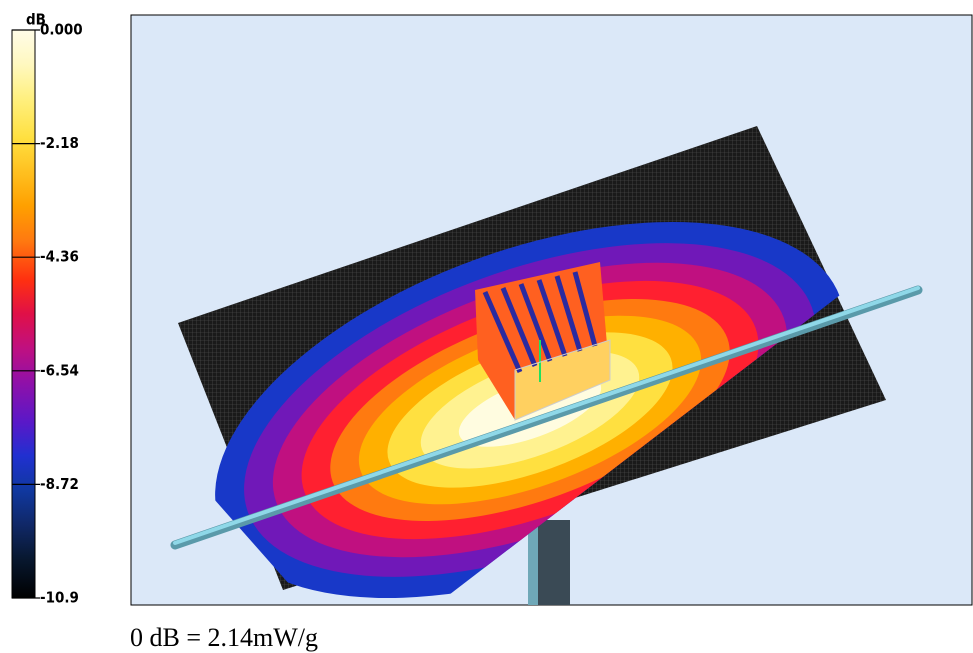 The height and width of the screenshot is (653, 973). I want to click on tick-label: -8.72, so click(59, 484).